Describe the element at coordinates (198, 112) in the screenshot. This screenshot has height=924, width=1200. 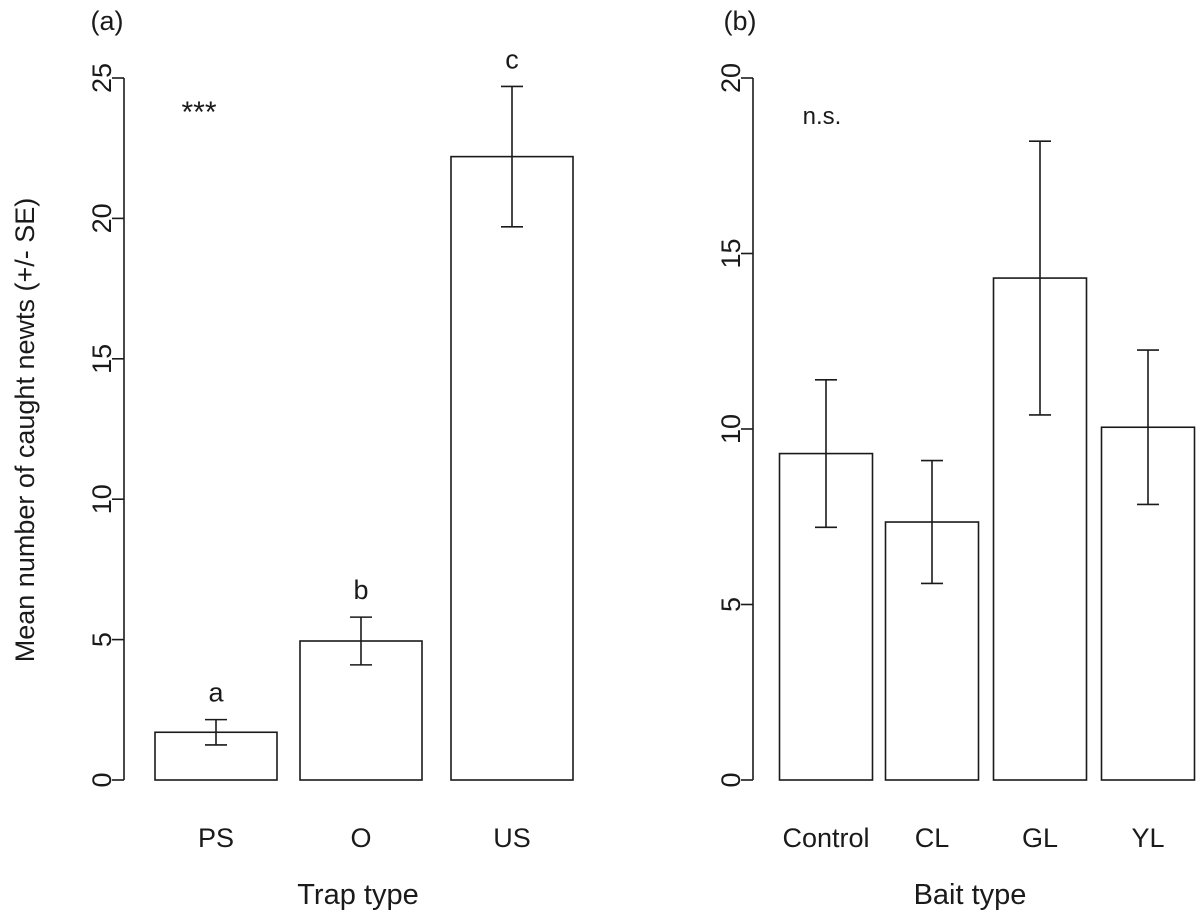
I see `significance-mark-a: ***` at that location.